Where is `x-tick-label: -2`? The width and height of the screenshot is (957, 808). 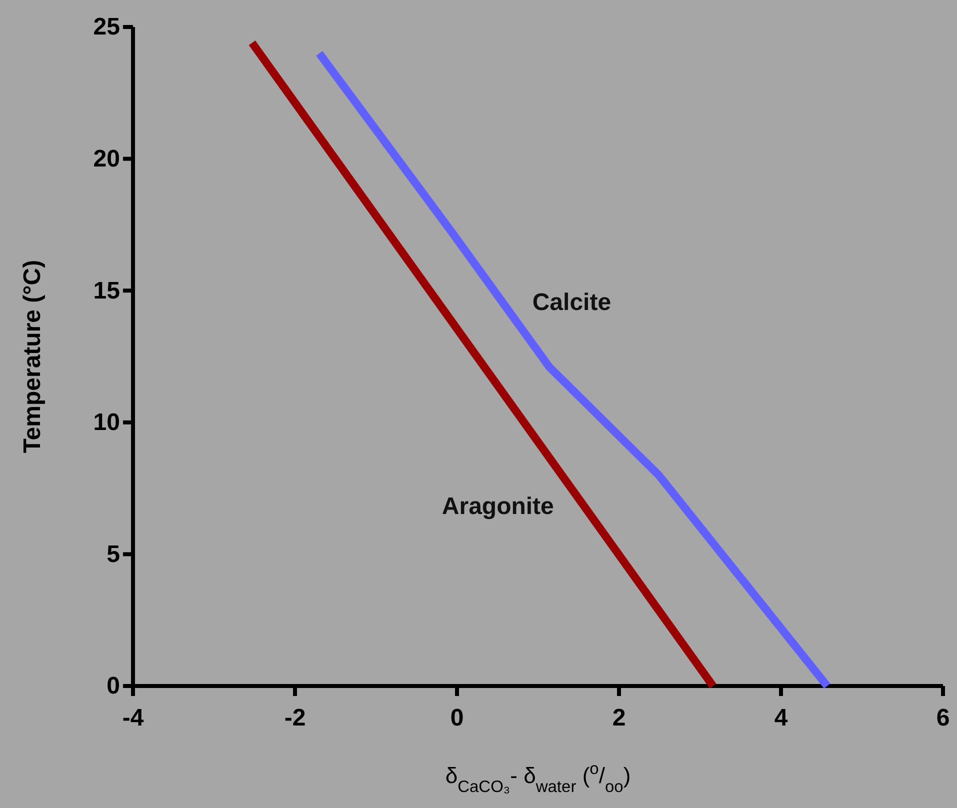 x-tick-label: -2 is located at coordinates (295, 718).